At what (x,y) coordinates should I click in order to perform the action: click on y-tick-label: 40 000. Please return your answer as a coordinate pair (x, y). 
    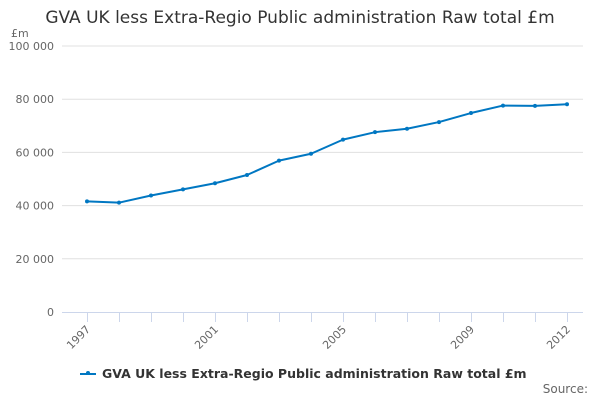
    Looking at the image, I should click on (35, 206).